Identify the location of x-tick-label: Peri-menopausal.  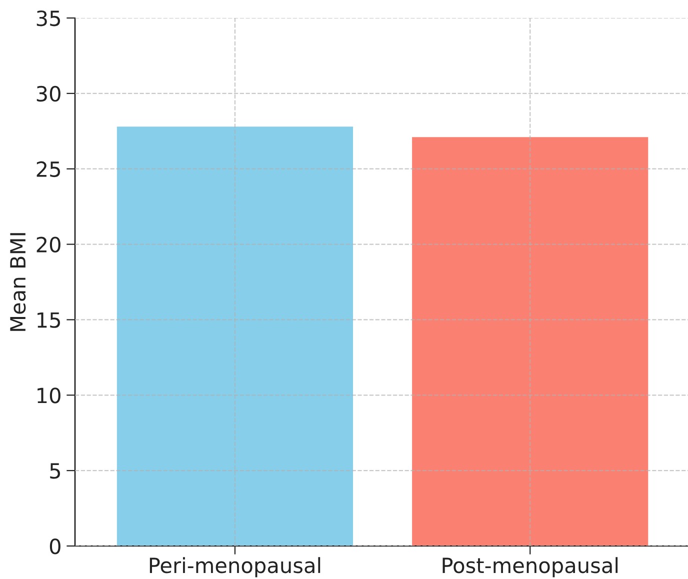
(235, 567).